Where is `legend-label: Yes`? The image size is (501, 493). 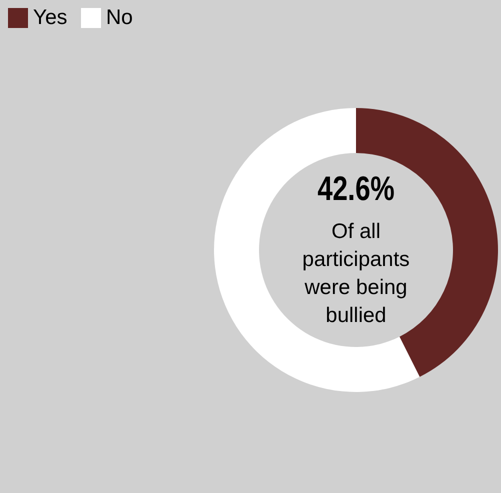 legend-label: Yes is located at coordinates (50, 17).